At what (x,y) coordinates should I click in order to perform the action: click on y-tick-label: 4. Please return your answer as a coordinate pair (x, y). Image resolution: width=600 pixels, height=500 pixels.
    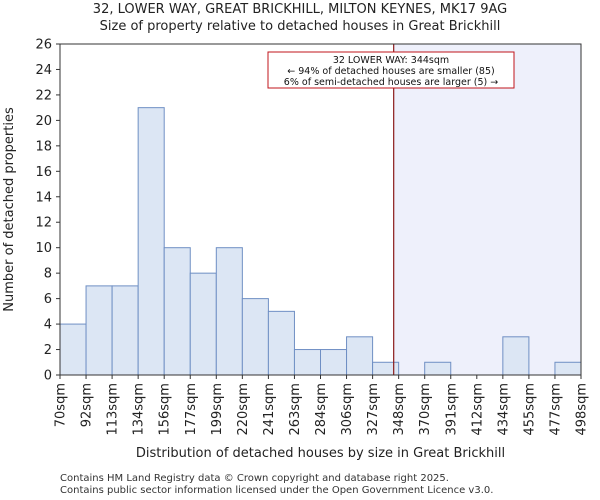
    Looking at the image, I should click on (48, 325).